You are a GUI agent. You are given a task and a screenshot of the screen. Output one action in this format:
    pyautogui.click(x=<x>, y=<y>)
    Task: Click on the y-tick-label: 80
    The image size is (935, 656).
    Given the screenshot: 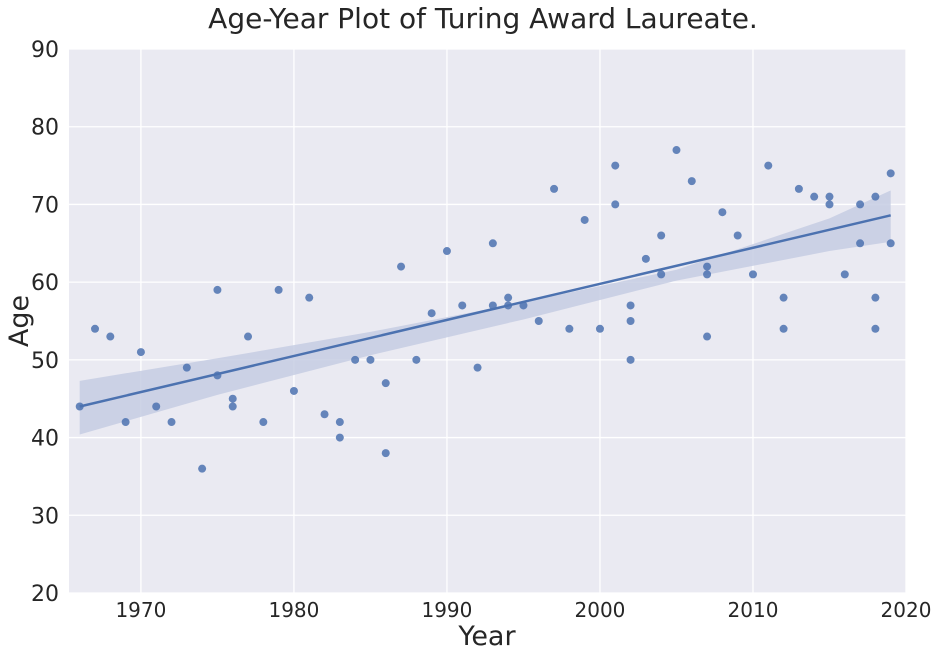 What is the action you would take?
    pyautogui.click(x=45, y=128)
    